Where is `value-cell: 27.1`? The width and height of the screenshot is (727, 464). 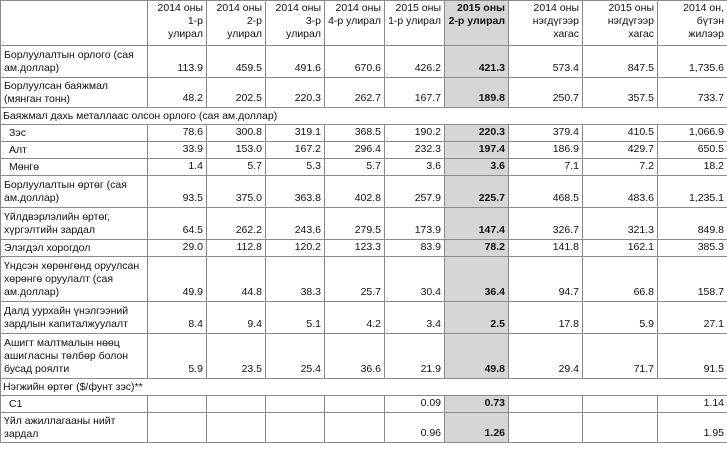
value-cell: 27.1 is located at coordinates (692, 317).